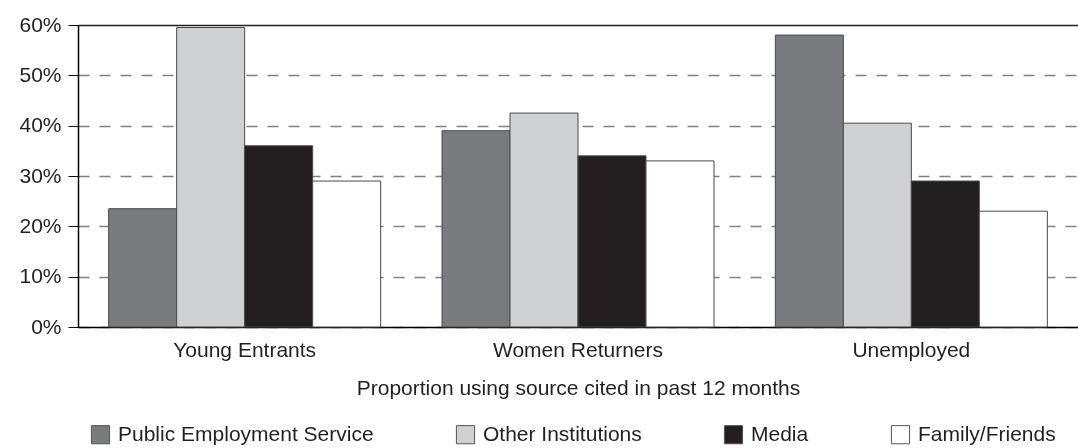 The image size is (1078, 448). I want to click on y-tick-label: 40%, so click(40, 125).